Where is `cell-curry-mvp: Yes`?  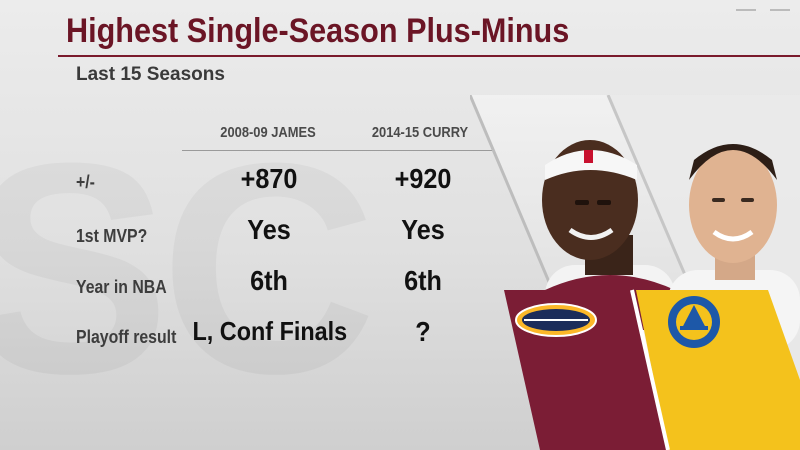
cell-curry-mvp: Yes is located at coordinates (423, 229).